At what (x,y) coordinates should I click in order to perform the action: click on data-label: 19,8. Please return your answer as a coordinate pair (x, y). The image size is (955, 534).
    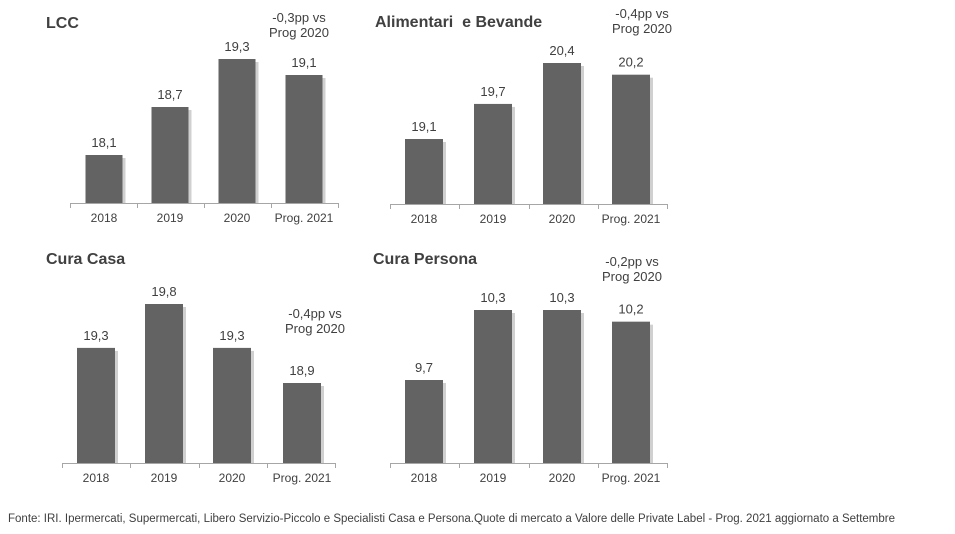
    Looking at the image, I should click on (163, 291).